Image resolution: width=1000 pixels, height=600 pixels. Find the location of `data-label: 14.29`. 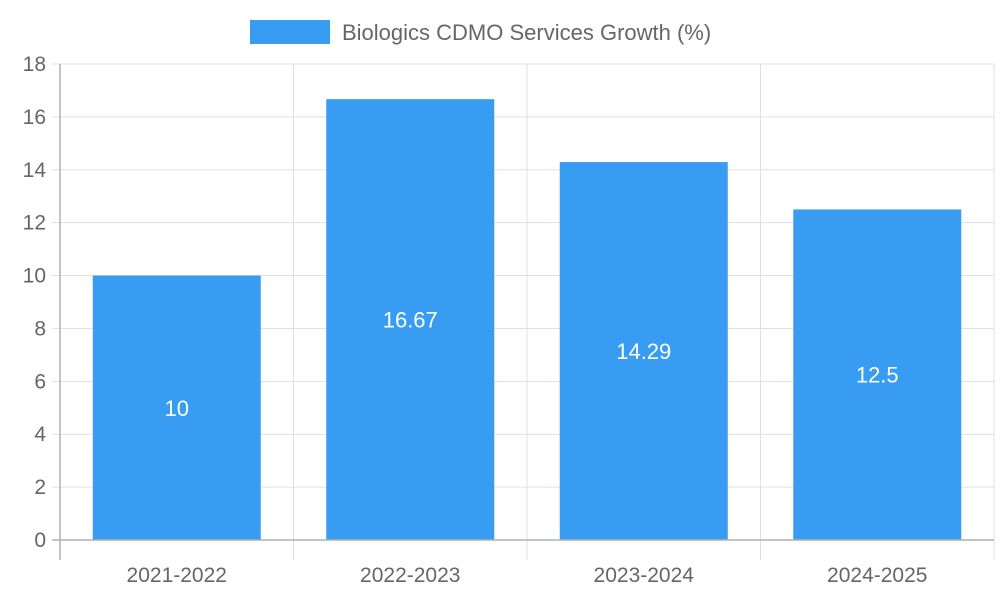

data-label: 14.29 is located at coordinates (643, 351).